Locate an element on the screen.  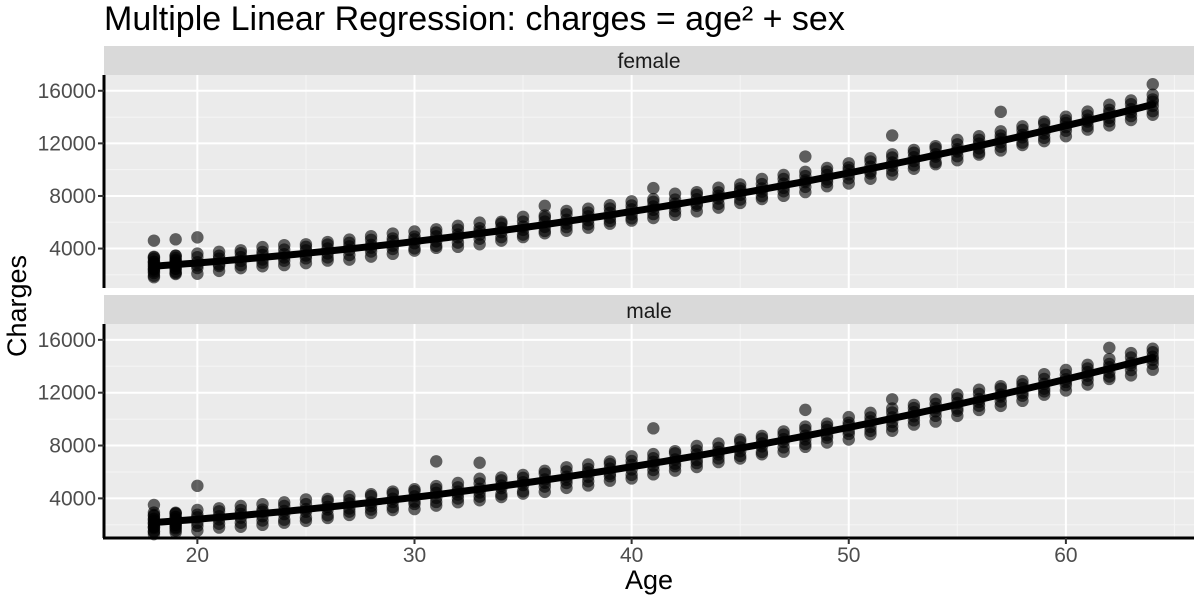
x-tick-label: 30 is located at coordinates (414, 555).